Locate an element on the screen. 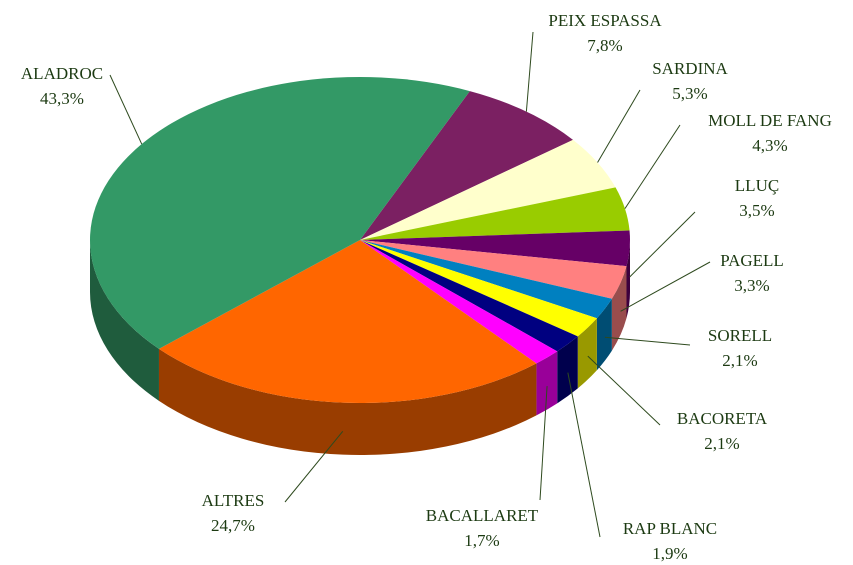 This screenshot has height=565, width=853. slice-label: PAGELL is located at coordinates (752, 260).